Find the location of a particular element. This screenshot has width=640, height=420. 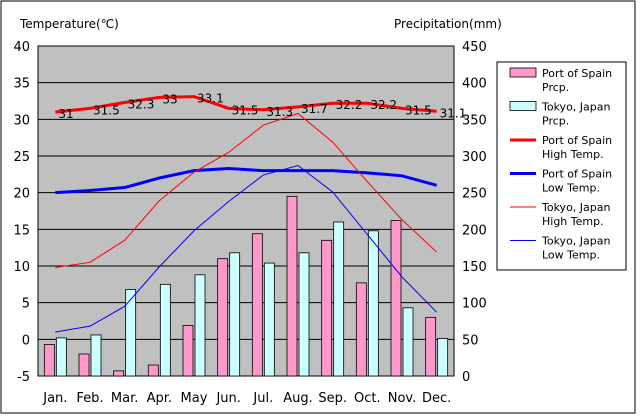

right-tick-label: 150 is located at coordinates (474, 267).